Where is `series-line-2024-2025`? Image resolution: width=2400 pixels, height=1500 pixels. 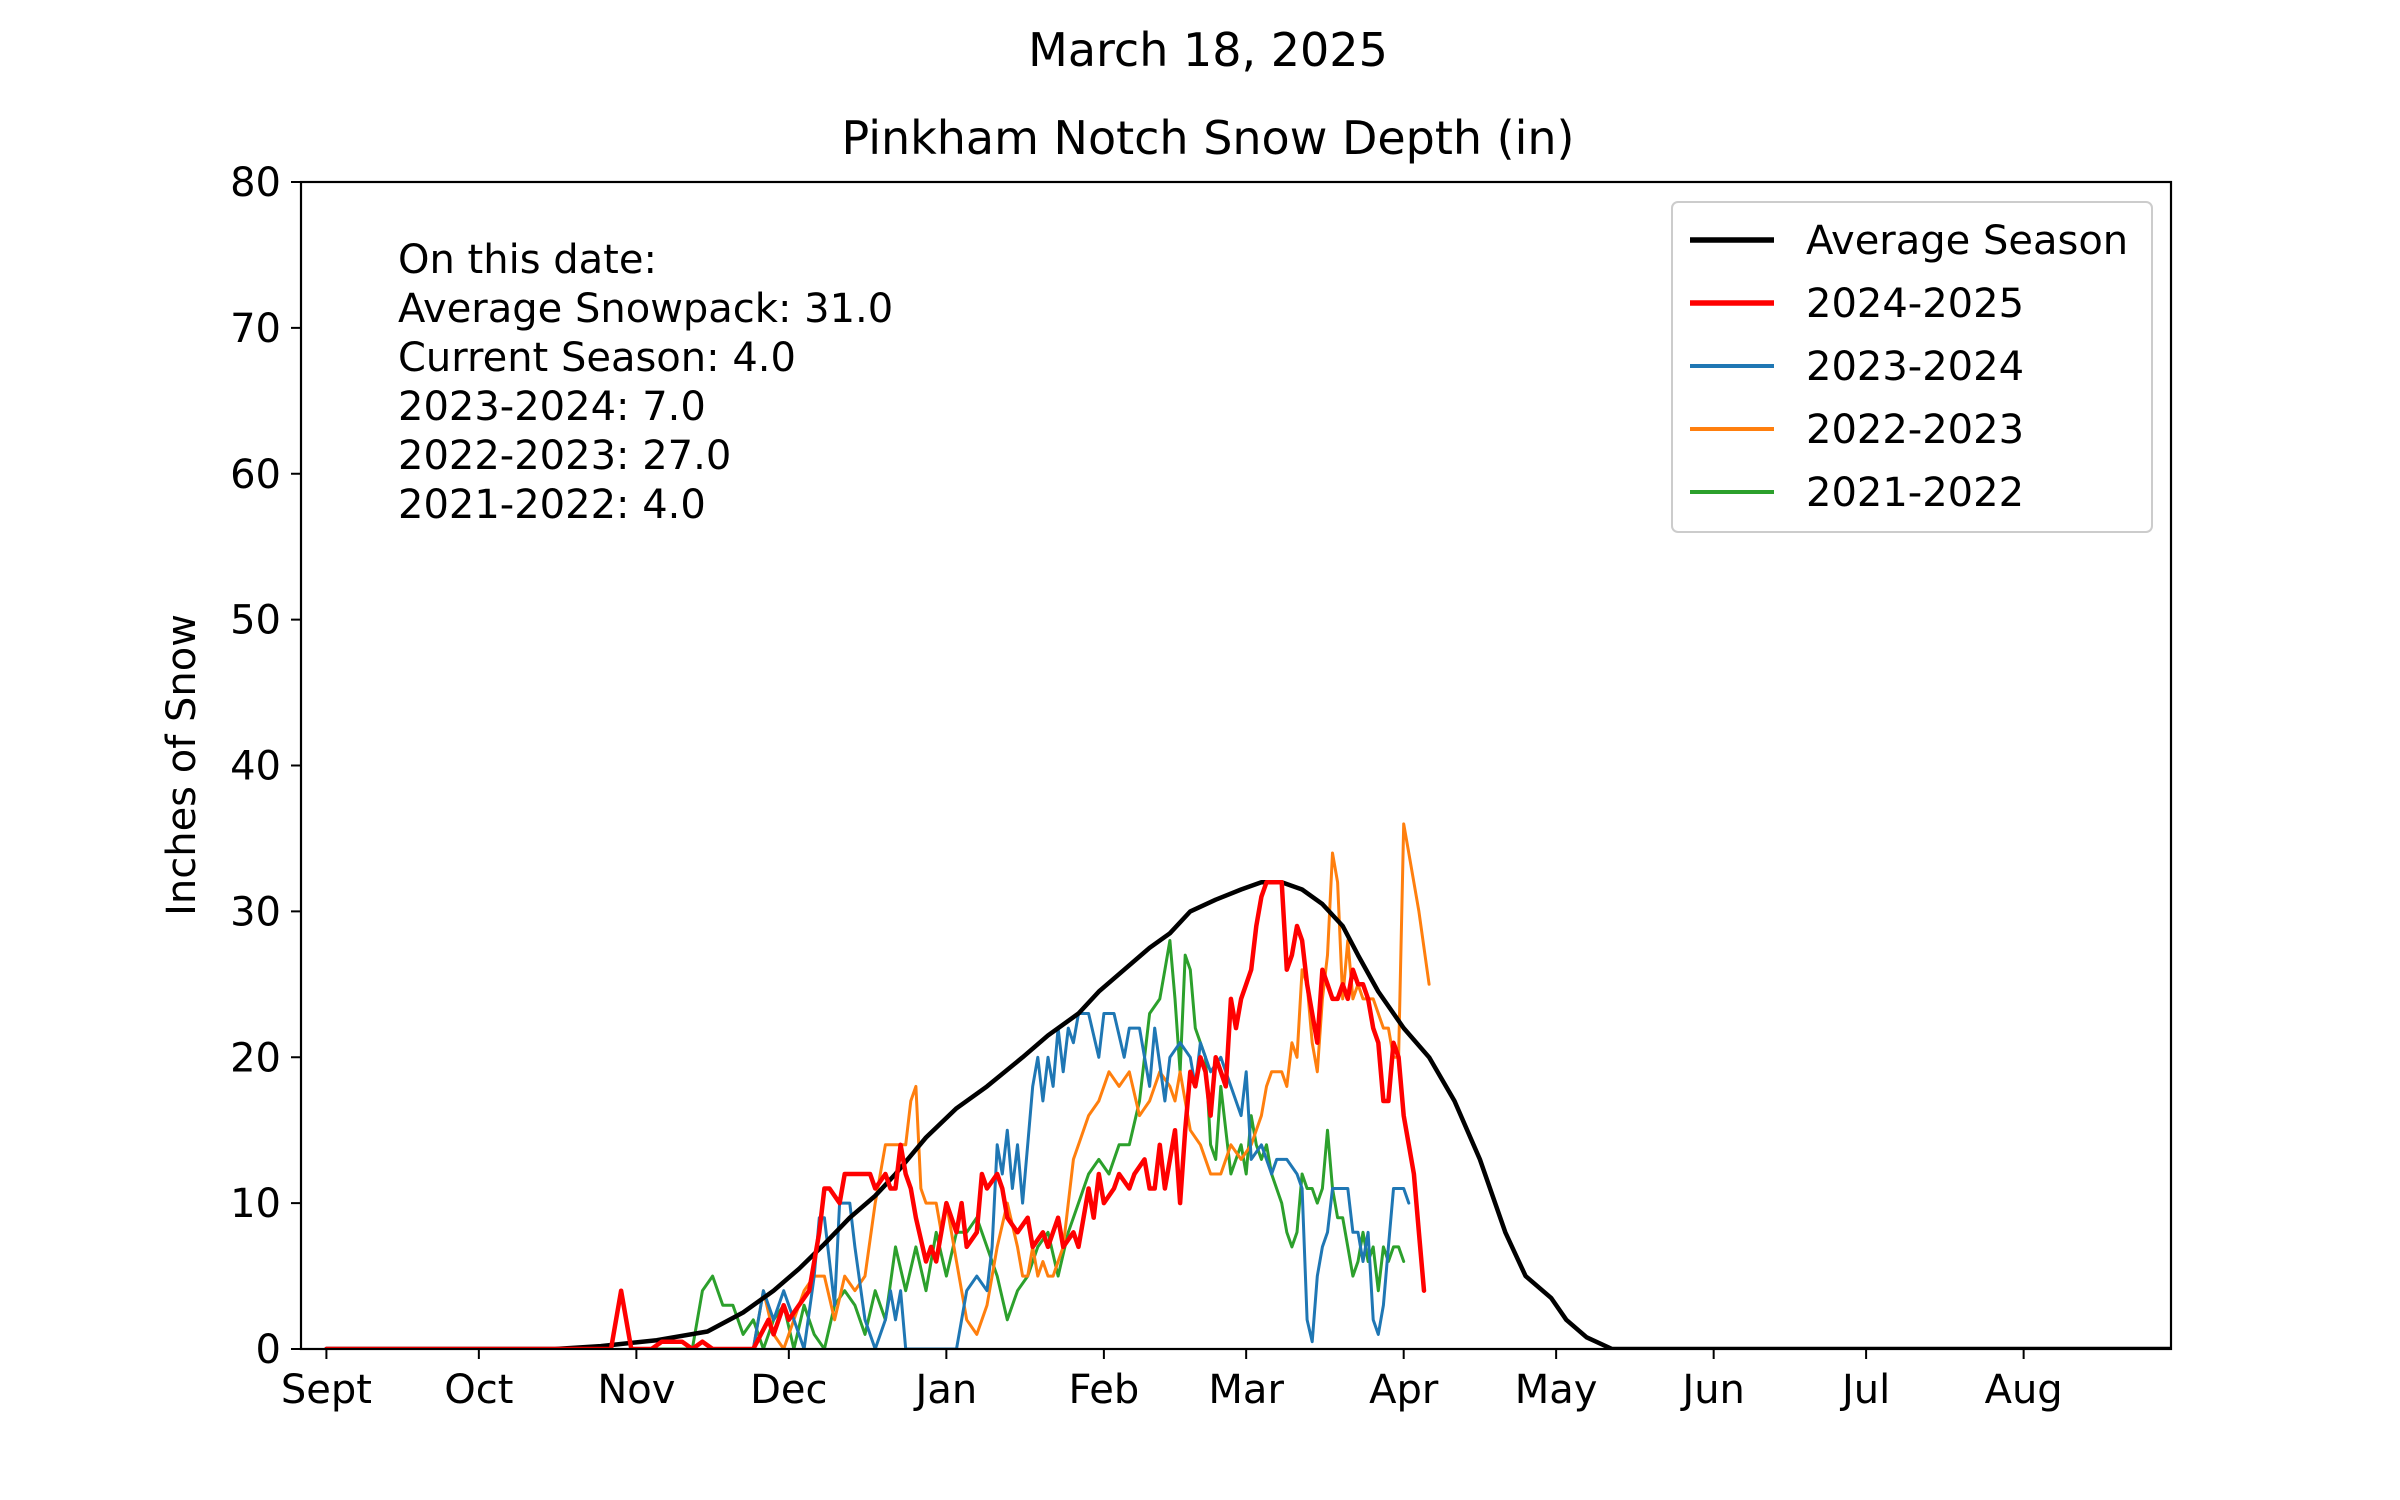 series-line-2024-2025 is located at coordinates (875, 1114).